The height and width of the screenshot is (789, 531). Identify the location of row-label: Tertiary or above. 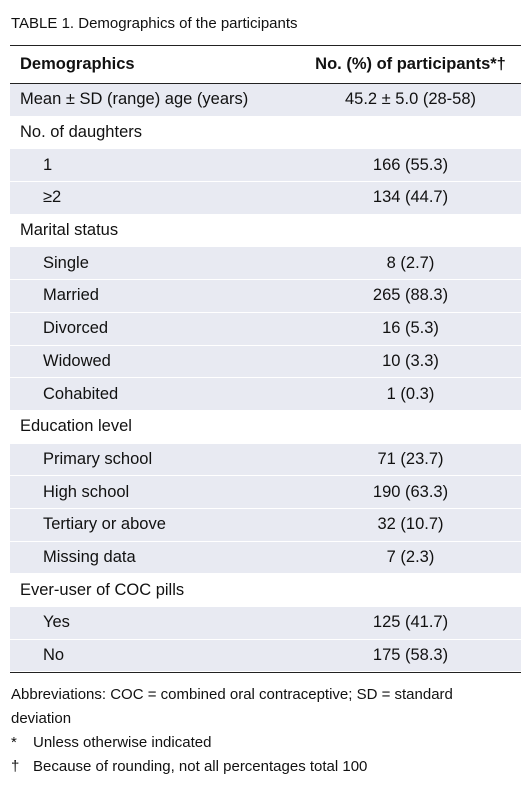
(104, 524).